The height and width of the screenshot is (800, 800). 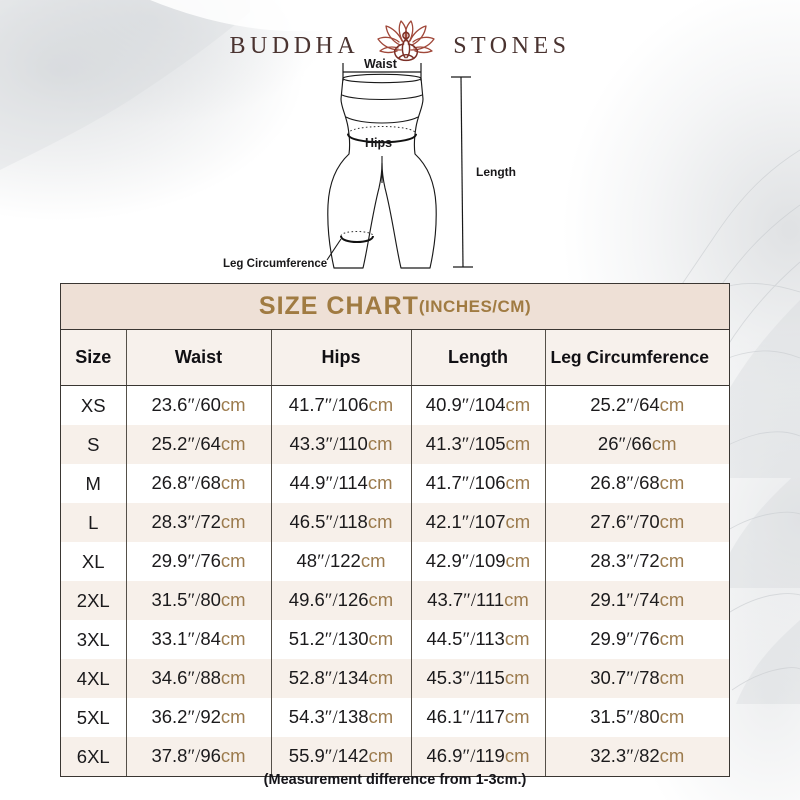 I want to click on brand-word-right: STONES, so click(x=512, y=45).